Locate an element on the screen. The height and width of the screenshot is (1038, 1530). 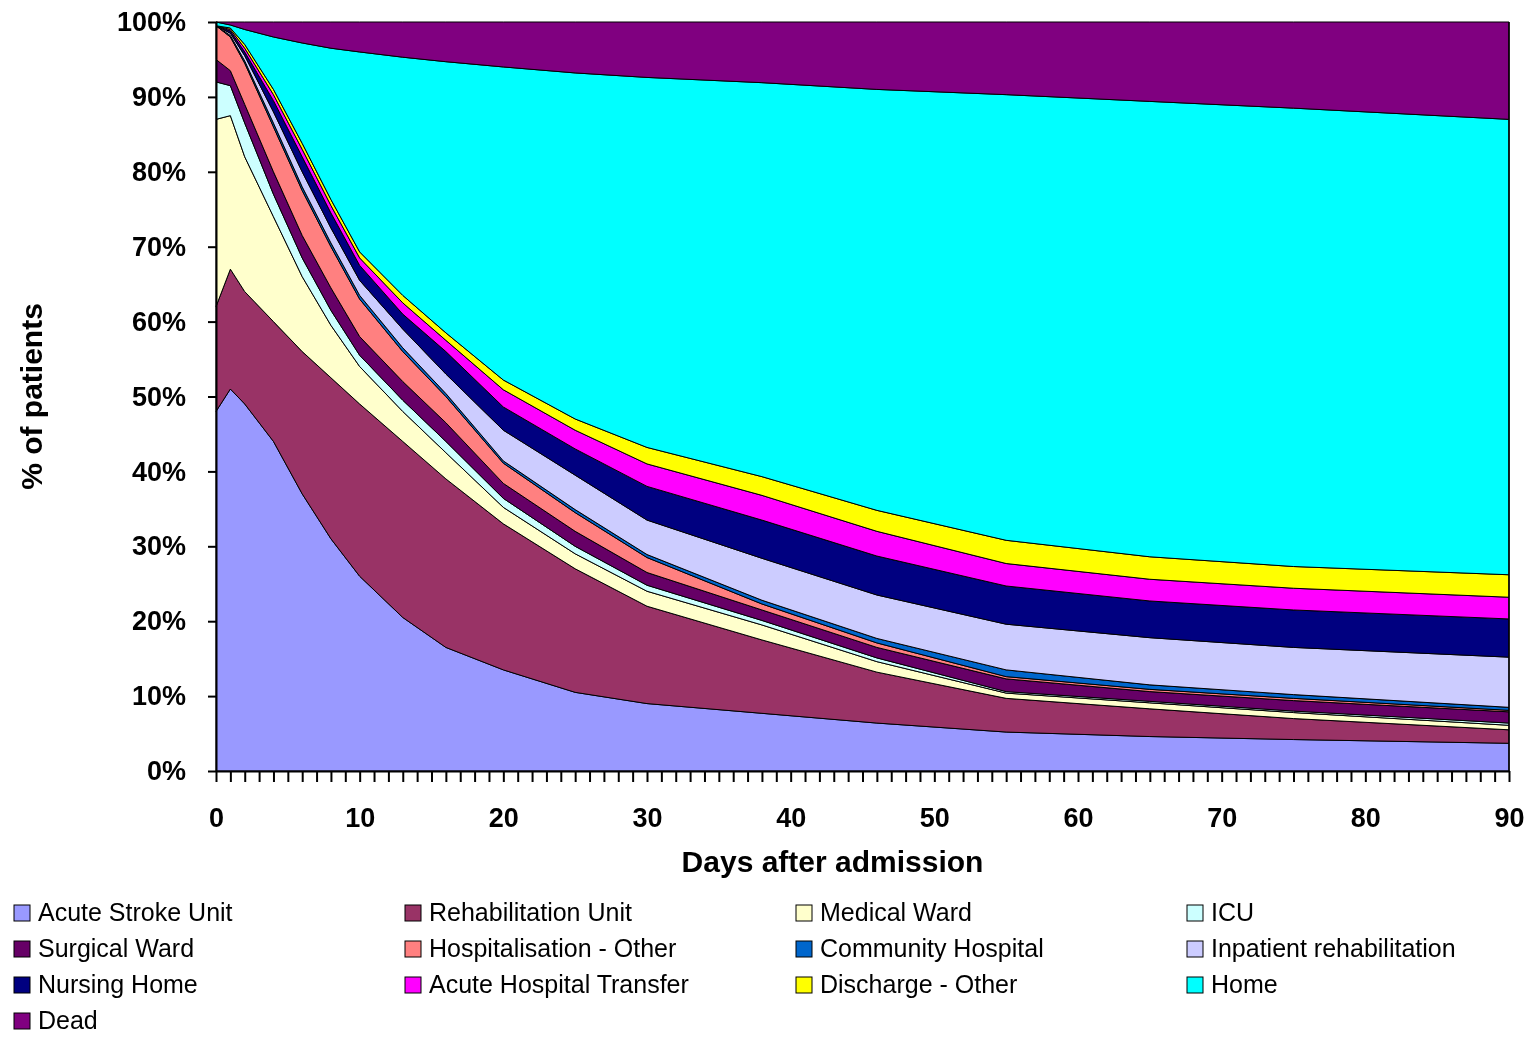
x-tick-label: 90 is located at coordinates (1509, 818).